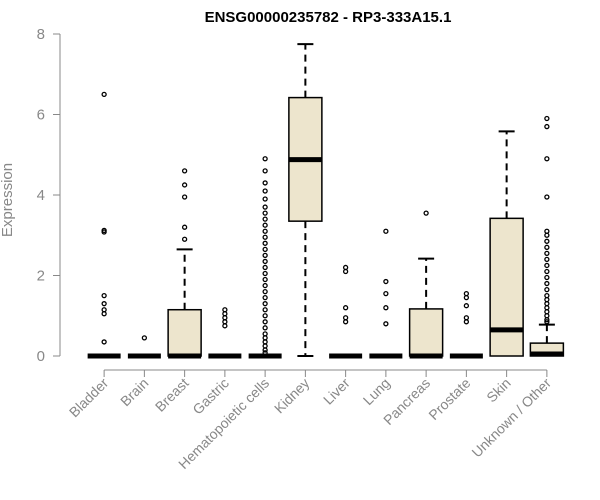 The width and height of the screenshot is (600, 500). What do you see at coordinates (336, 391) in the screenshot?
I see `x-tick-label: Liver` at bounding box center [336, 391].